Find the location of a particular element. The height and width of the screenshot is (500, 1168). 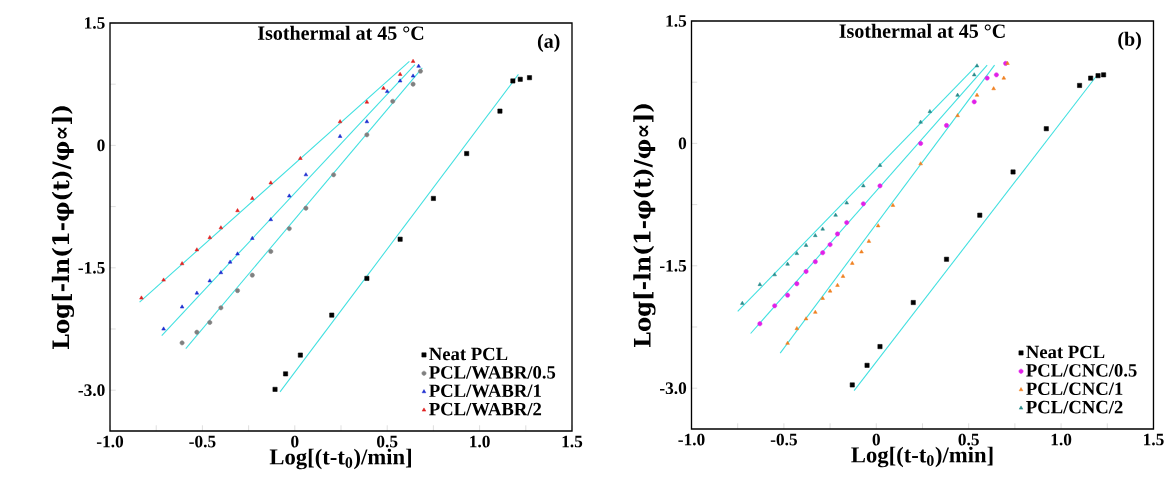

x-tick-label: 1.0 is located at coordinates (480, 441).